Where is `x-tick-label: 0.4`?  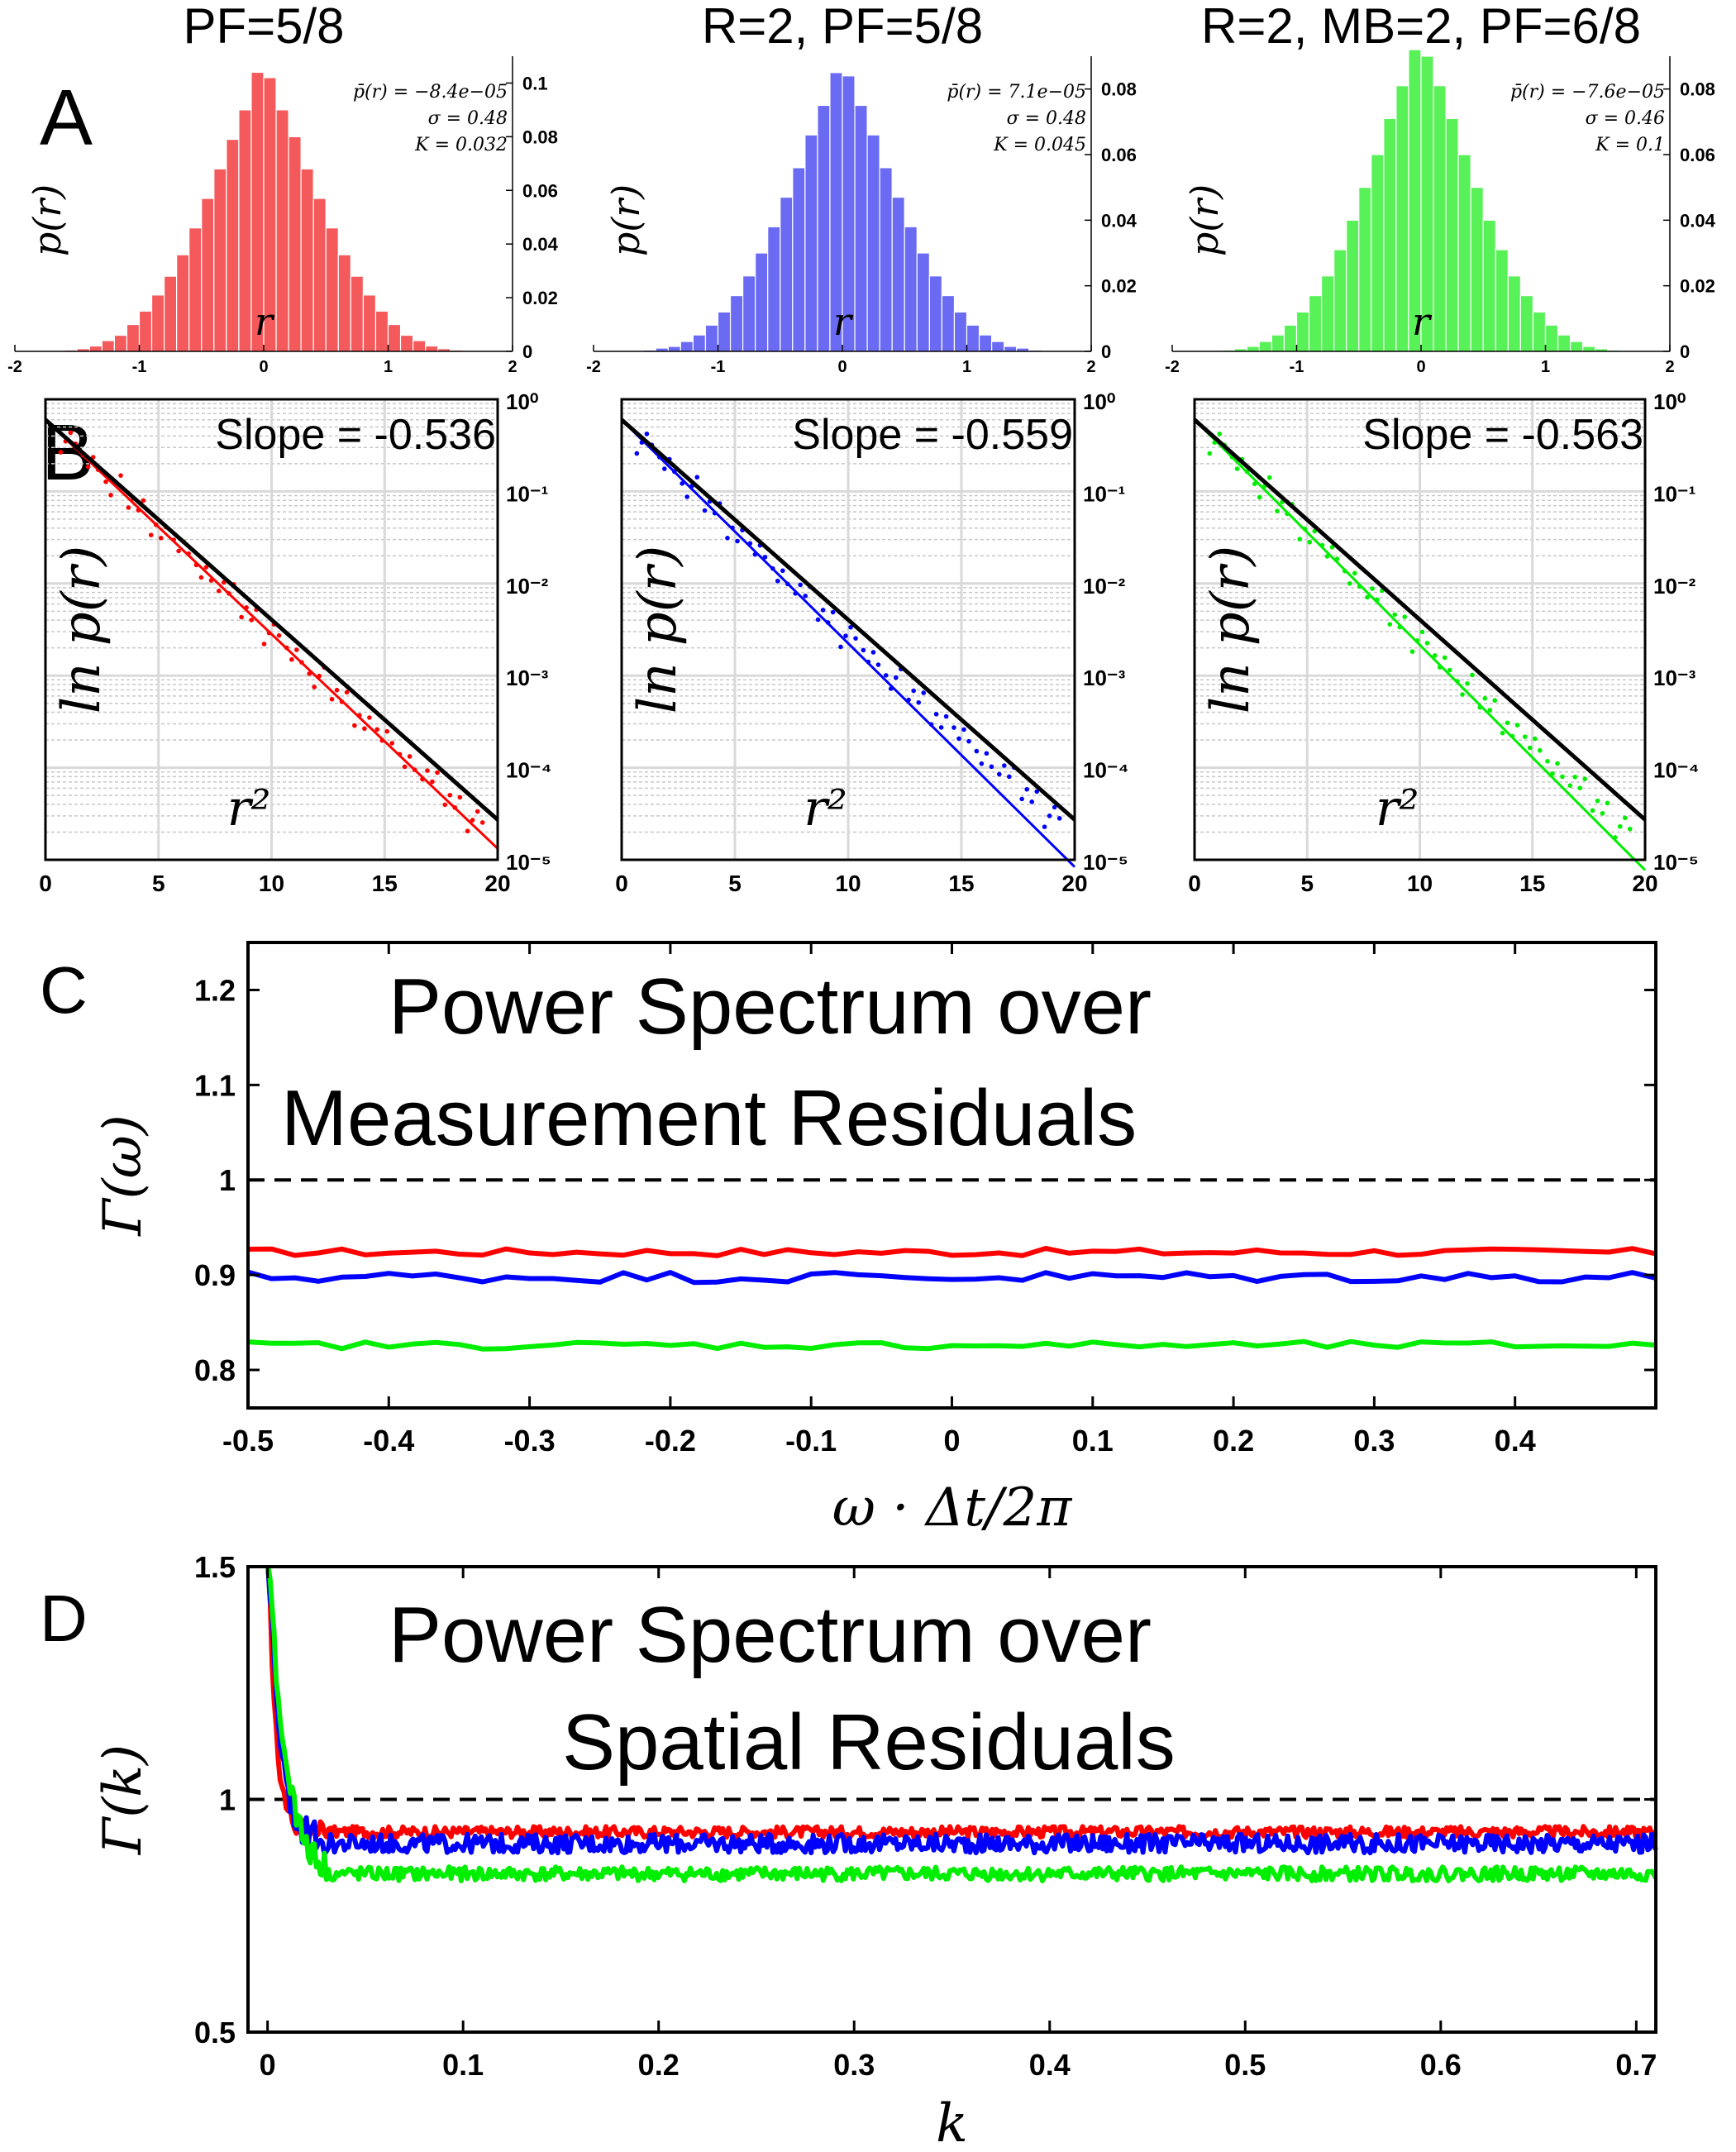
x-tick-label: 0.4 is located at coordinates (1515, 1441).